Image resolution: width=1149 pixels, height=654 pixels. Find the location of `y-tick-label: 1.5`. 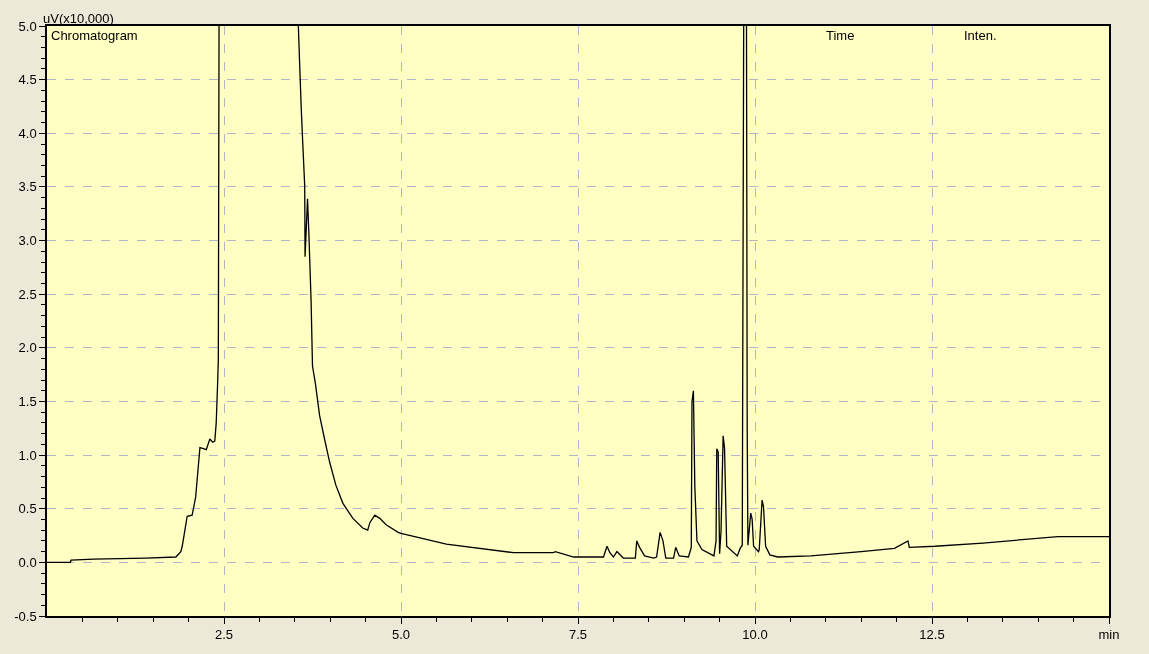

y-tick-label: 1.5 is located at coordinates (27, 401).